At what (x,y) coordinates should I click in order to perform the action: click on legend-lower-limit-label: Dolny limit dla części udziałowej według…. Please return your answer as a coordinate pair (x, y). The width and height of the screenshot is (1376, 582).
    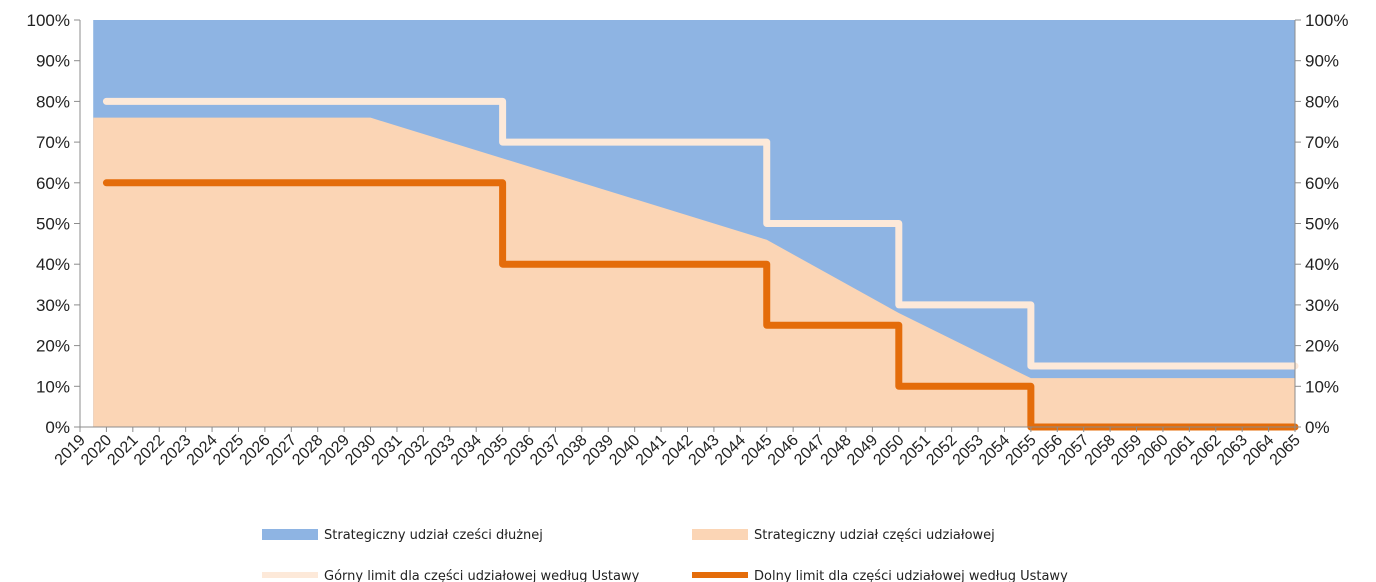
    Looking at the image, I should click on (911, 575).